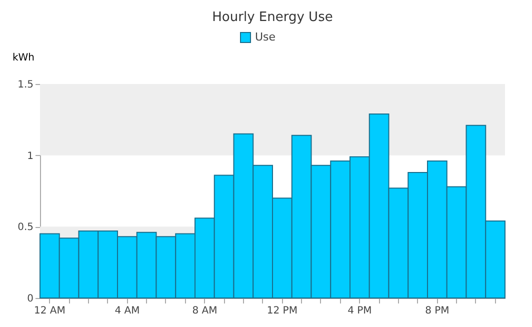  Describe the element at coordinates (205, 311) in the screenshot. I see `x-tick-label: 8 AM` at that location.